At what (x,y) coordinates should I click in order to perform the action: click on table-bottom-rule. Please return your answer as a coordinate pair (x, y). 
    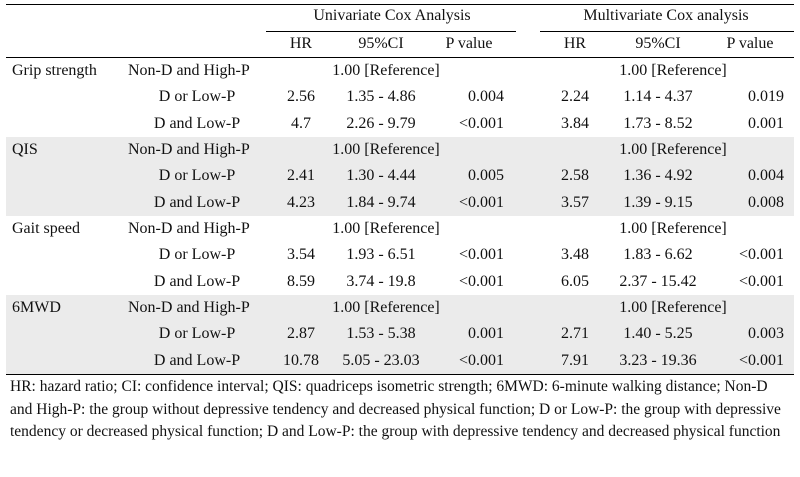
    Looking at the image, I should click on (400, 374).